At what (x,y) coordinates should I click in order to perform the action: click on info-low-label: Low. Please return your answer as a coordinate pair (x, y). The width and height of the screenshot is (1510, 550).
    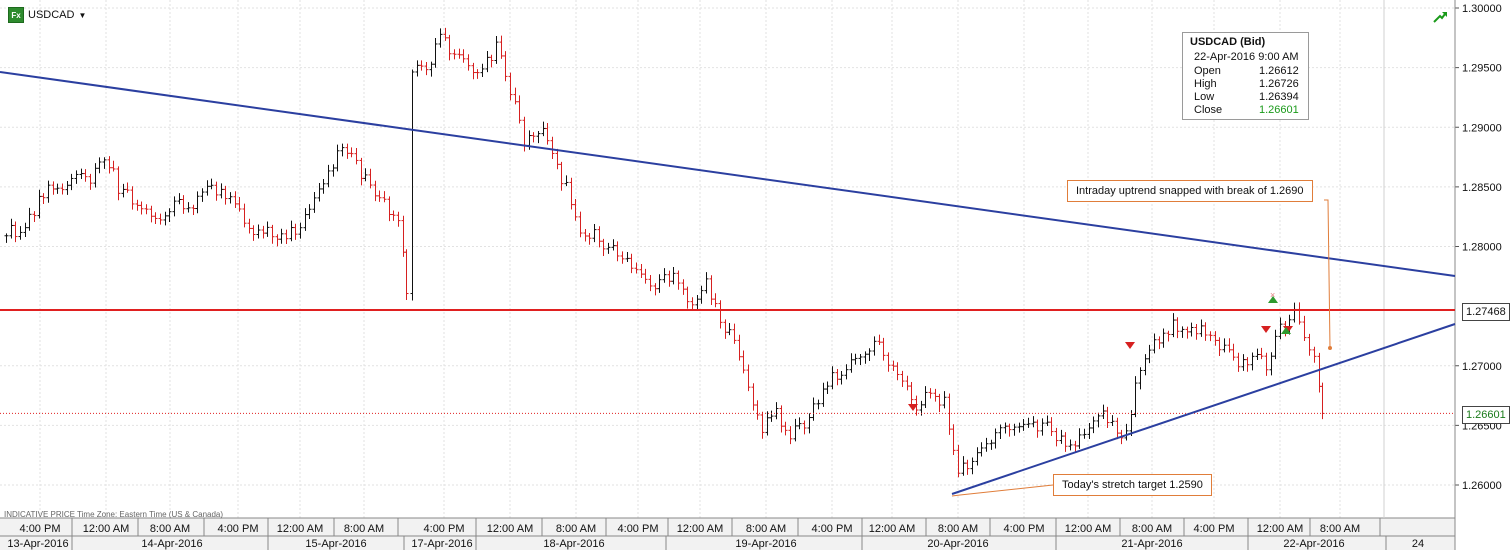
    Looking at the image, I should click on (1204, 97).